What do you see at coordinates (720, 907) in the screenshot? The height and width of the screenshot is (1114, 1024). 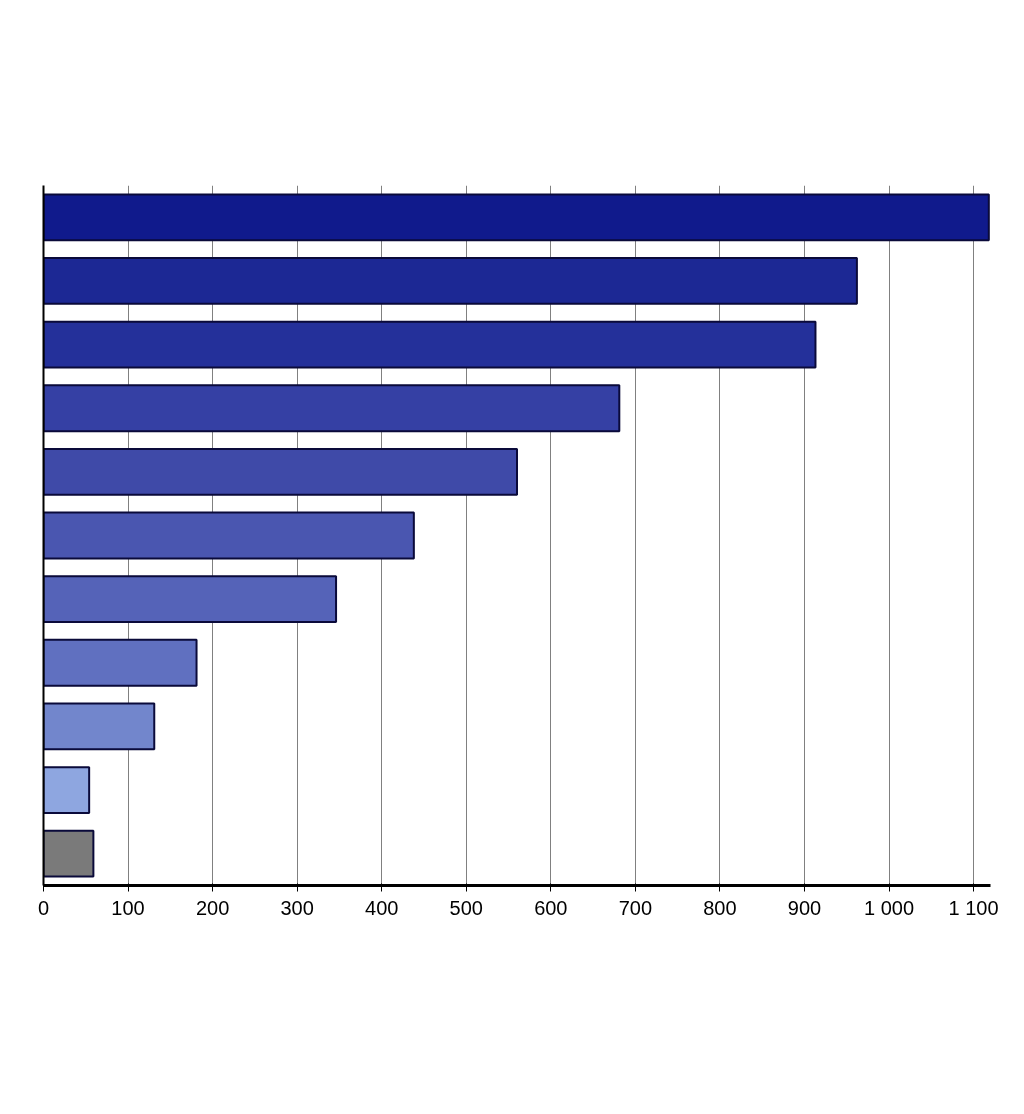 I see `x-tick-label: 800` at bounding box center [720, 907].